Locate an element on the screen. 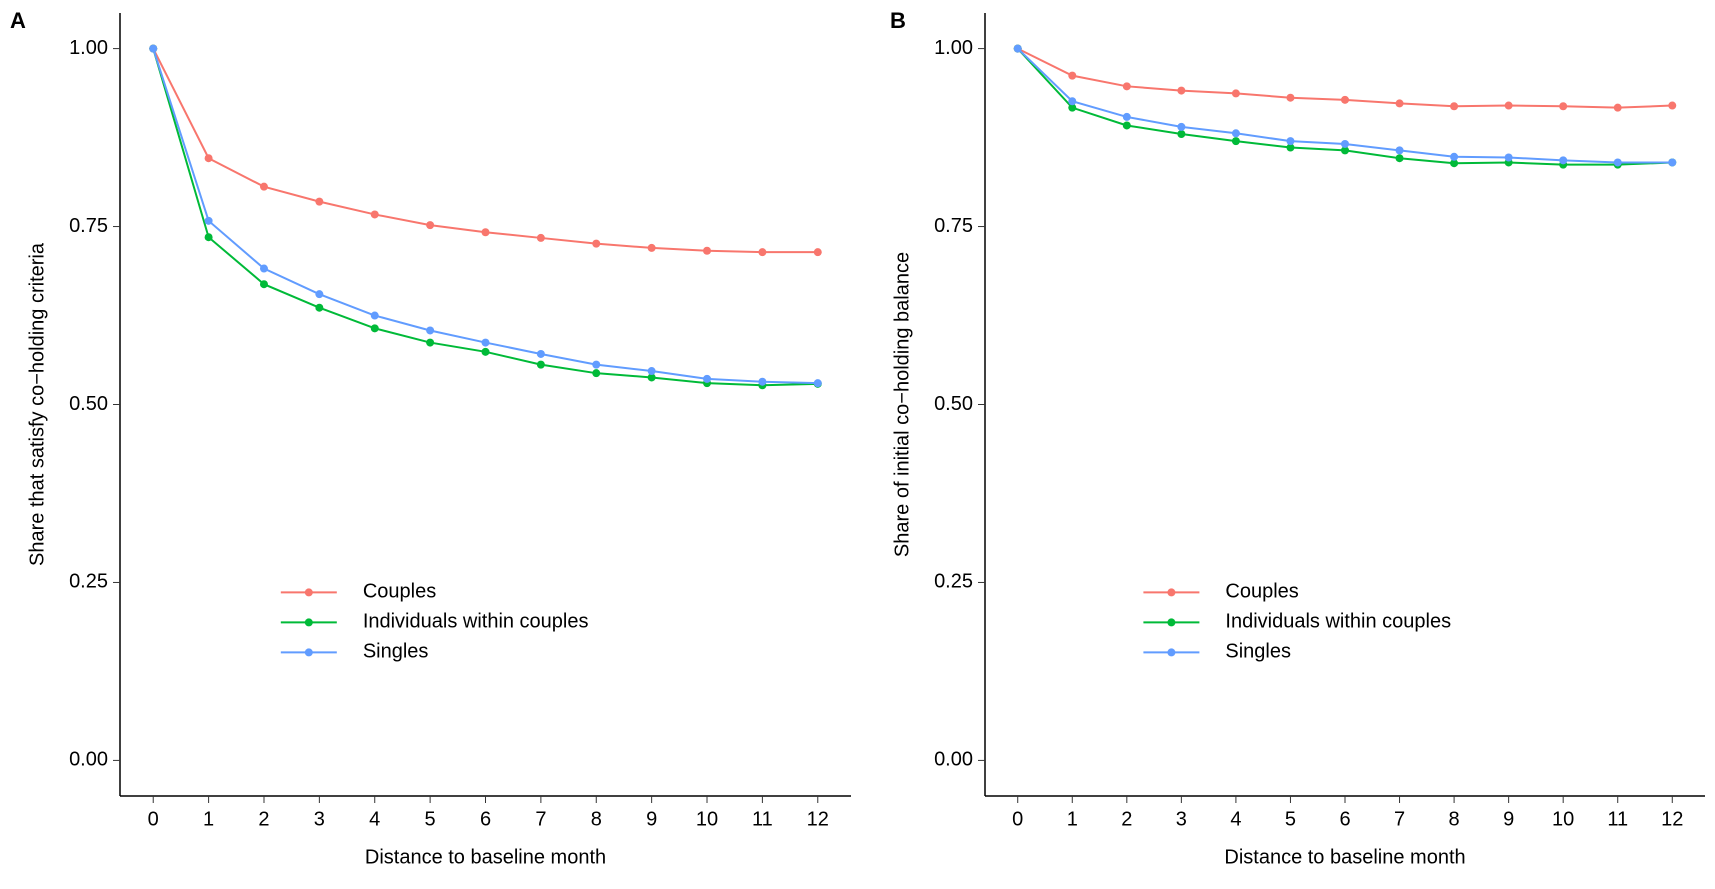  x-tick-label: 3 is located at coordinates (1181, 819).